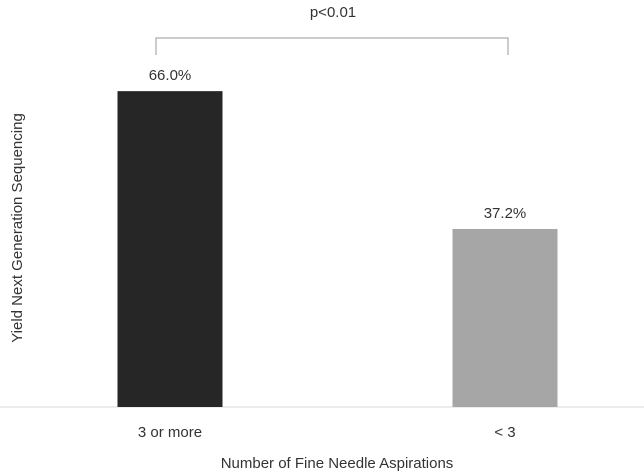  I want to click on value-label: 37.2%, so click(505, 213).